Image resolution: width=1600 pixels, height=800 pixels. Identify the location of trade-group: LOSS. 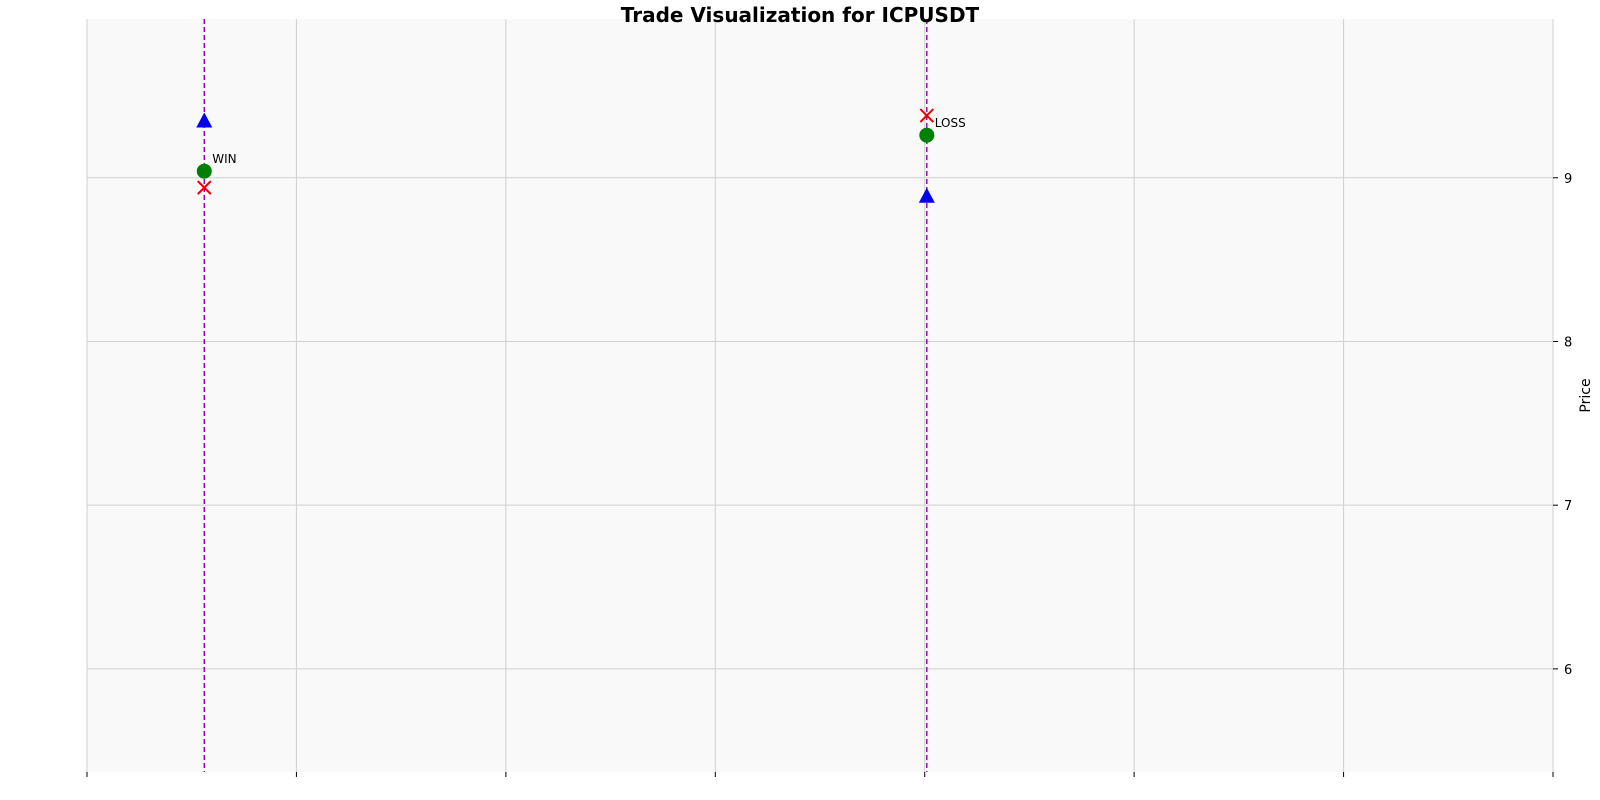
(942, 395).